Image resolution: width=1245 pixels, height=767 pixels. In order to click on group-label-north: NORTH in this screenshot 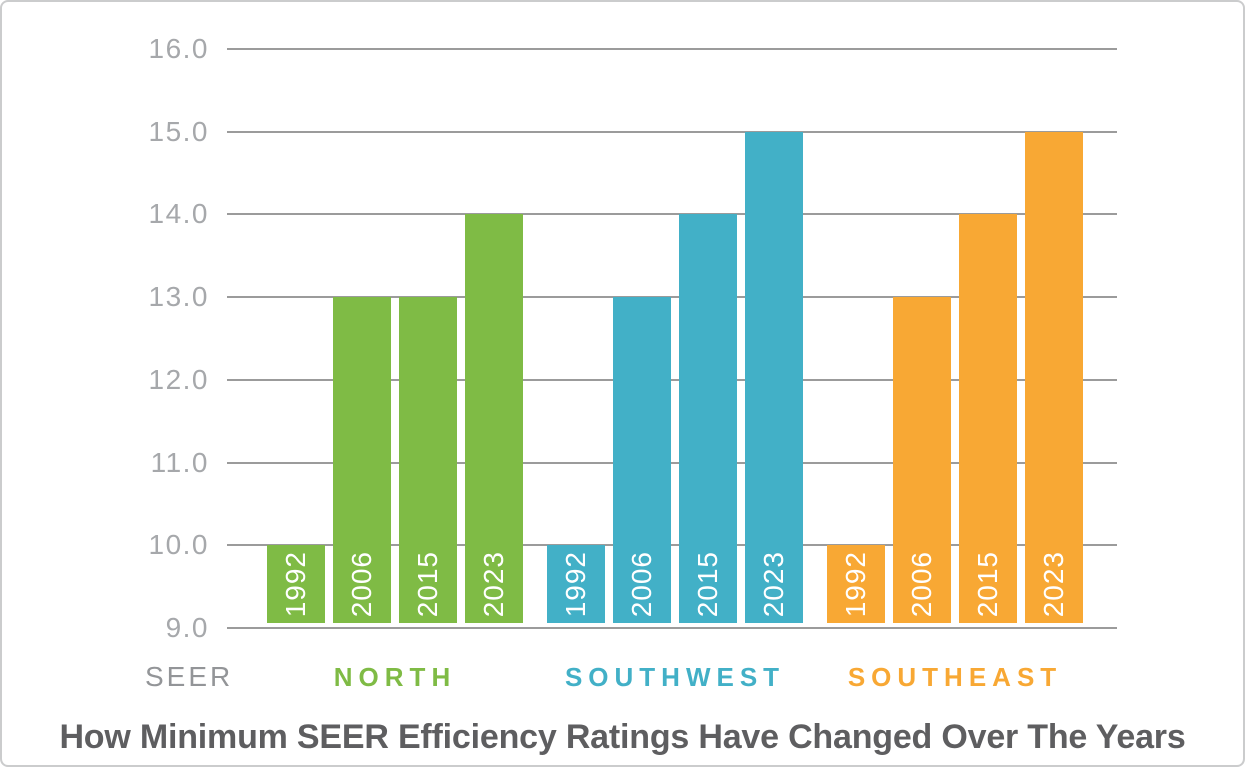, I will do `click(395, 677)`.